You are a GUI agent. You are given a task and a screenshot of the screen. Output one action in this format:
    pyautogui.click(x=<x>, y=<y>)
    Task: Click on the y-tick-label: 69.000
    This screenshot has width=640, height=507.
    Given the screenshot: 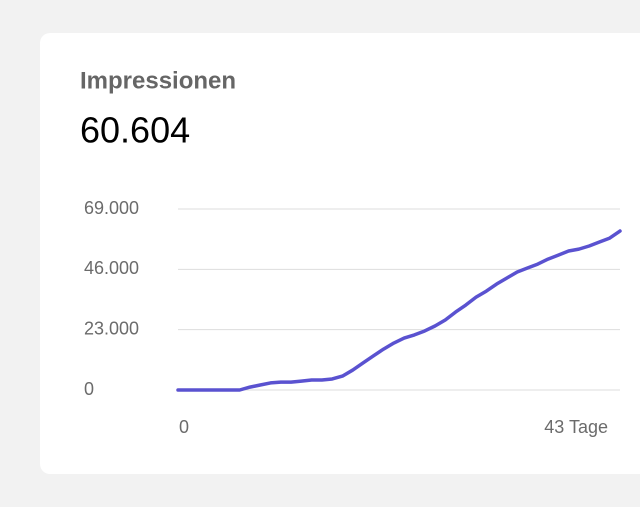 What is the action you would take?
    pyautogui.click(x=111, y=208)
    